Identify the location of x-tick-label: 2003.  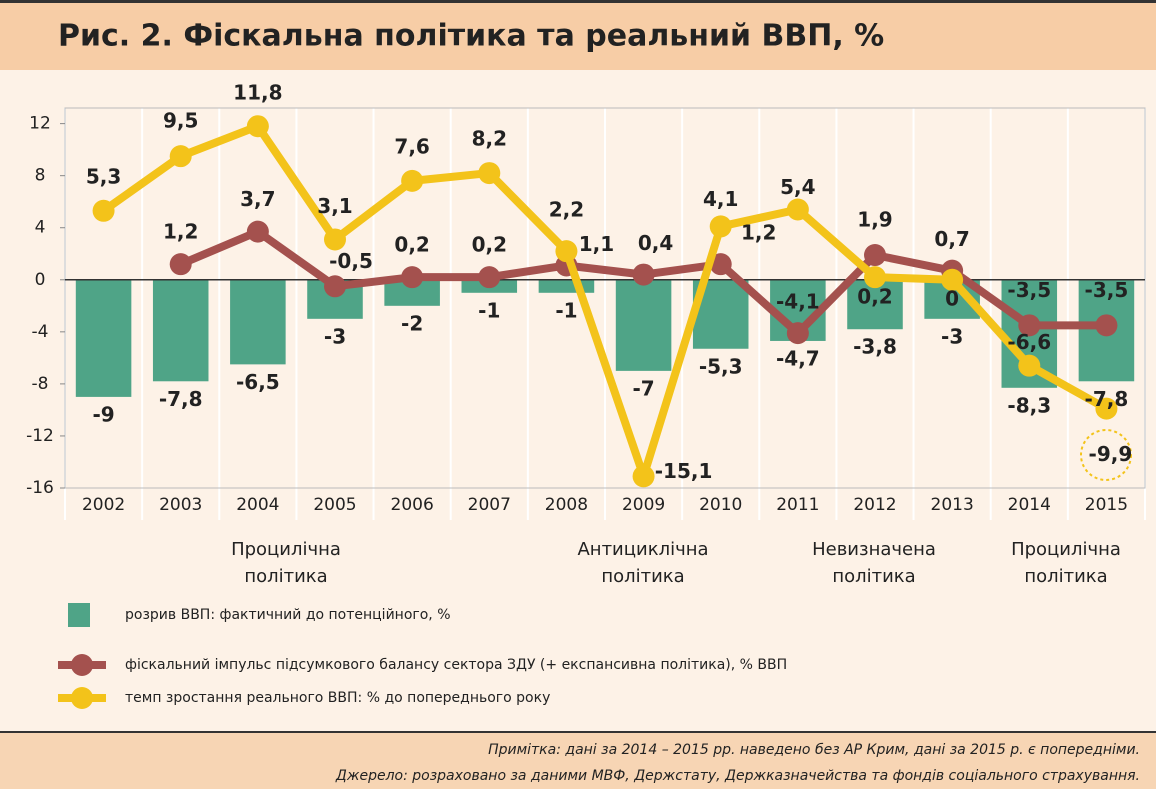
(180, 505).